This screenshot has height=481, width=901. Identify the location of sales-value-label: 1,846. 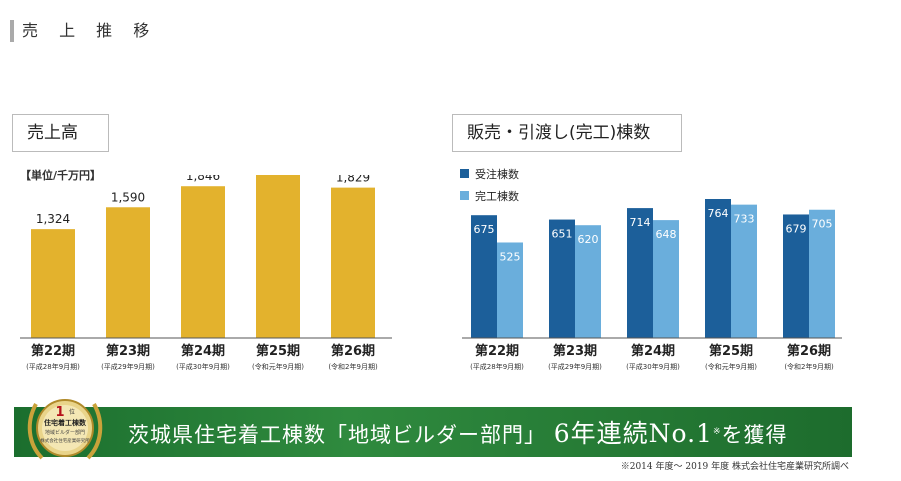
(203, 179).